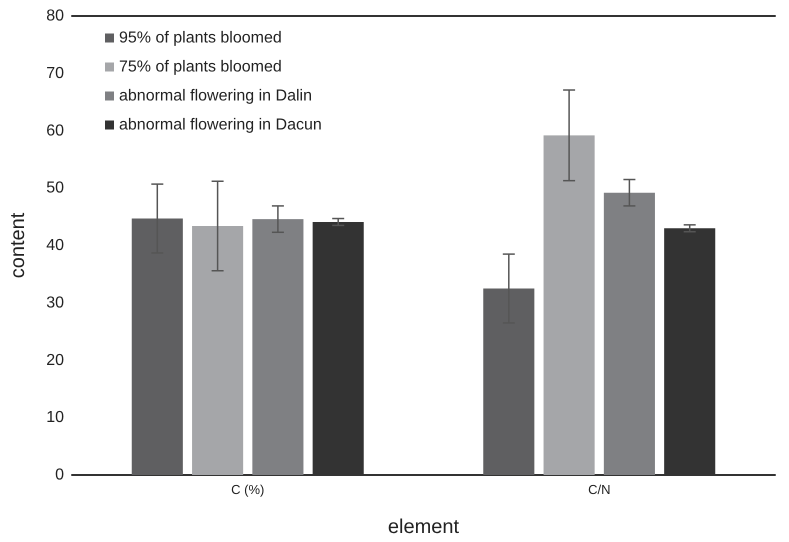 The width and height of the screenshot is (789, 542). I want to click on y-tick-label: 10, so click(55, 417).